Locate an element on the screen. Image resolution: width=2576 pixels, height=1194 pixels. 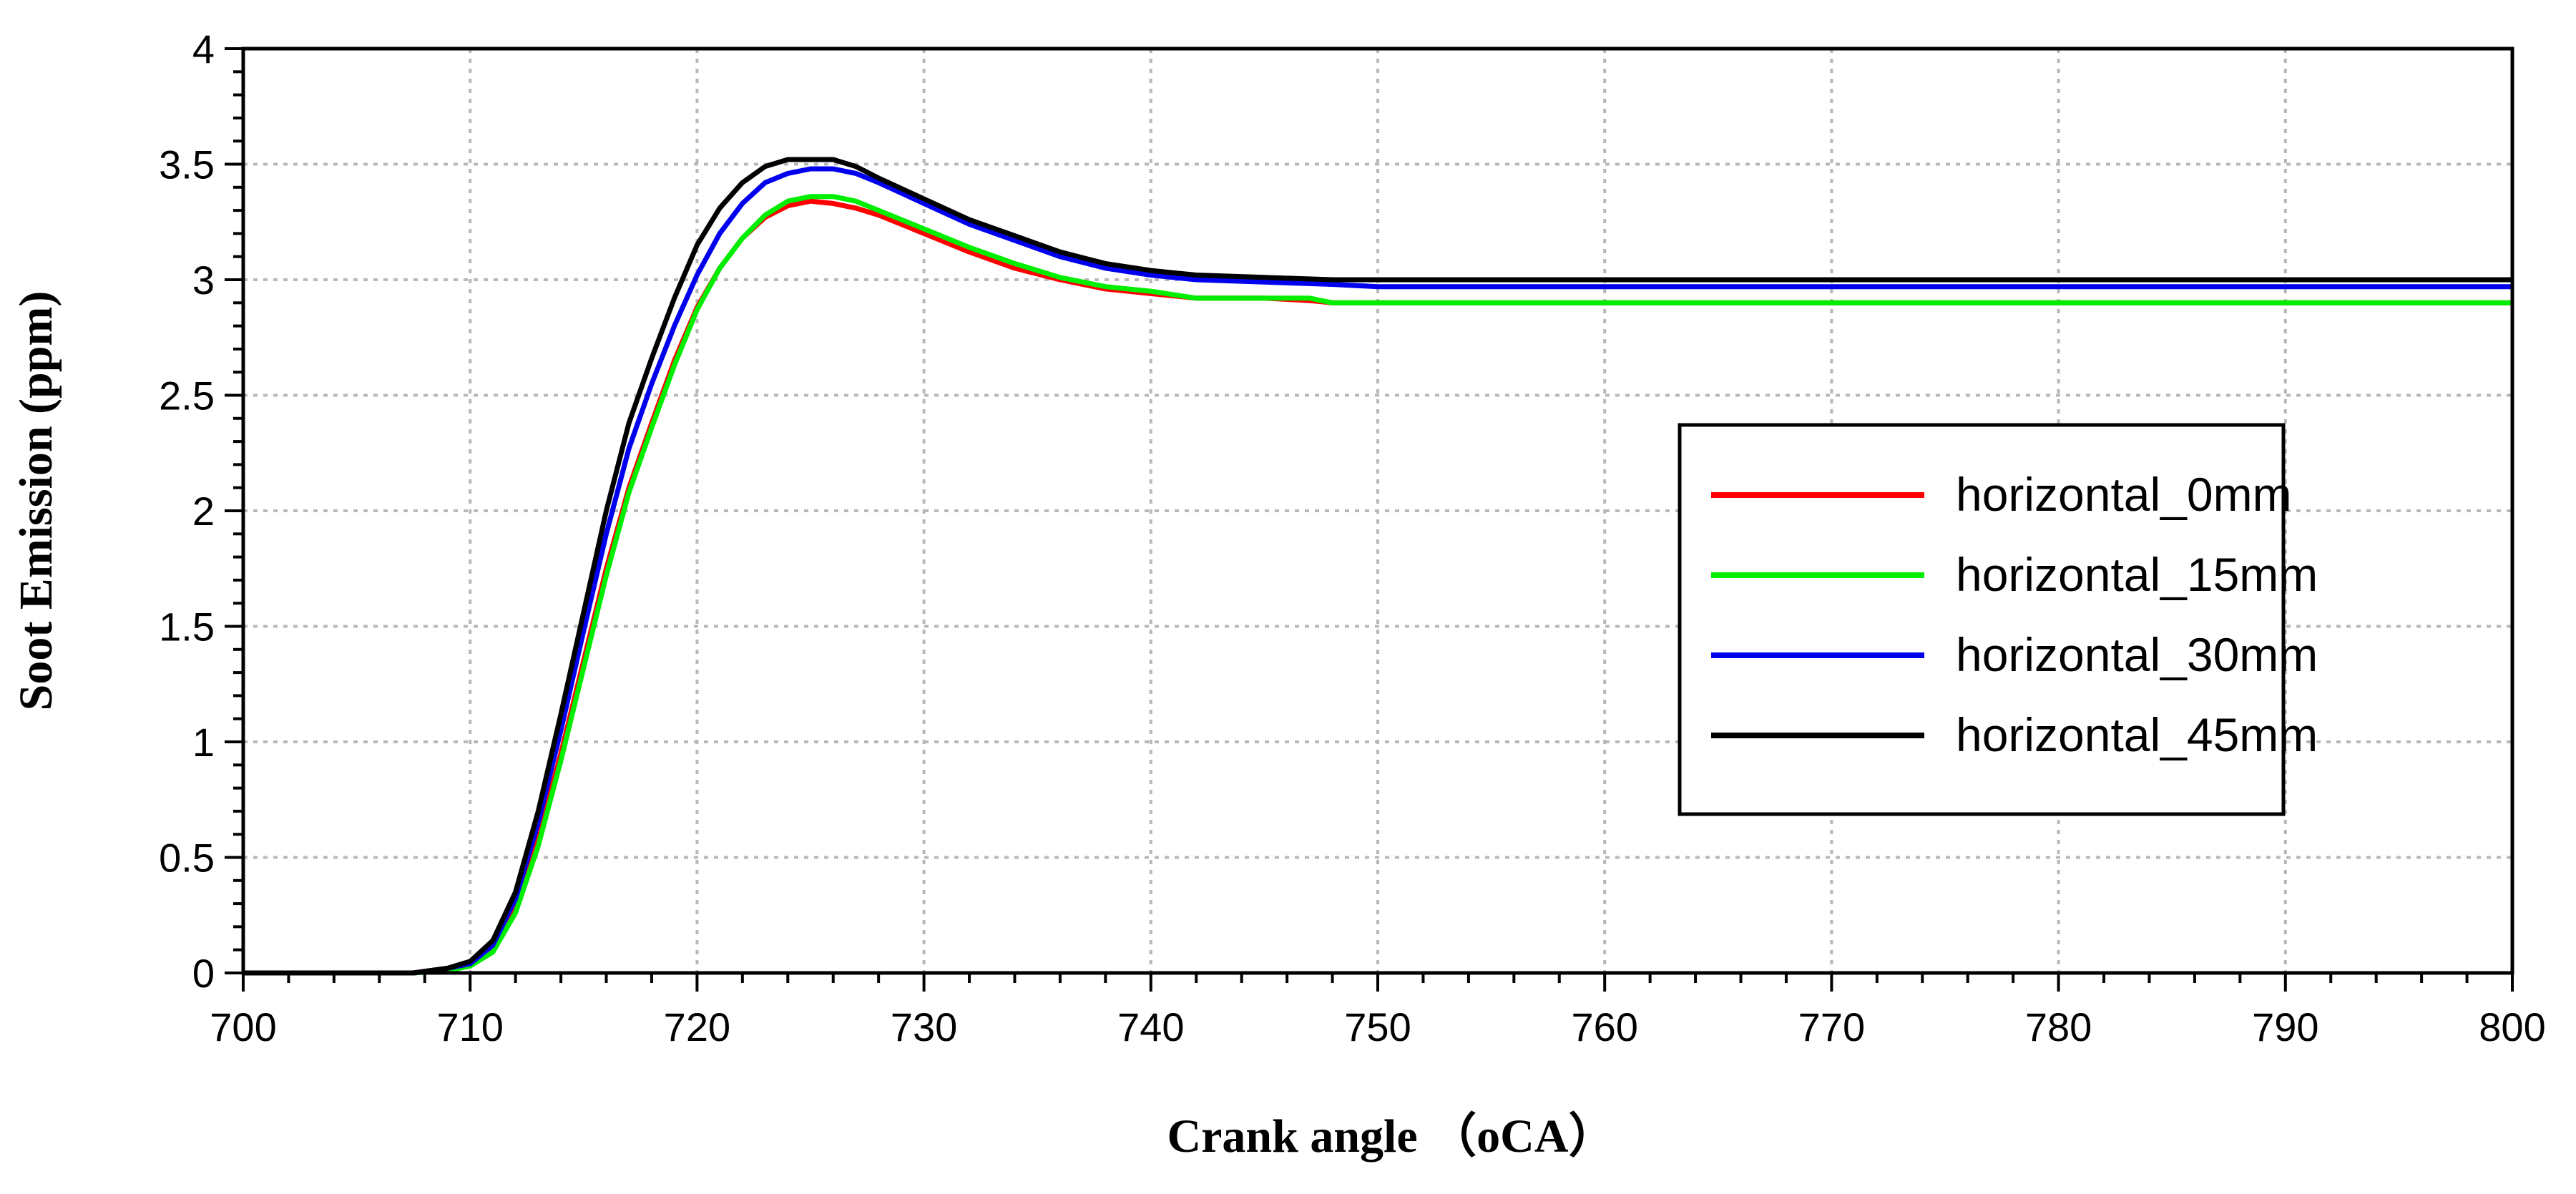
x-tick-label: 770 is located at coordinates (1832, 1027).